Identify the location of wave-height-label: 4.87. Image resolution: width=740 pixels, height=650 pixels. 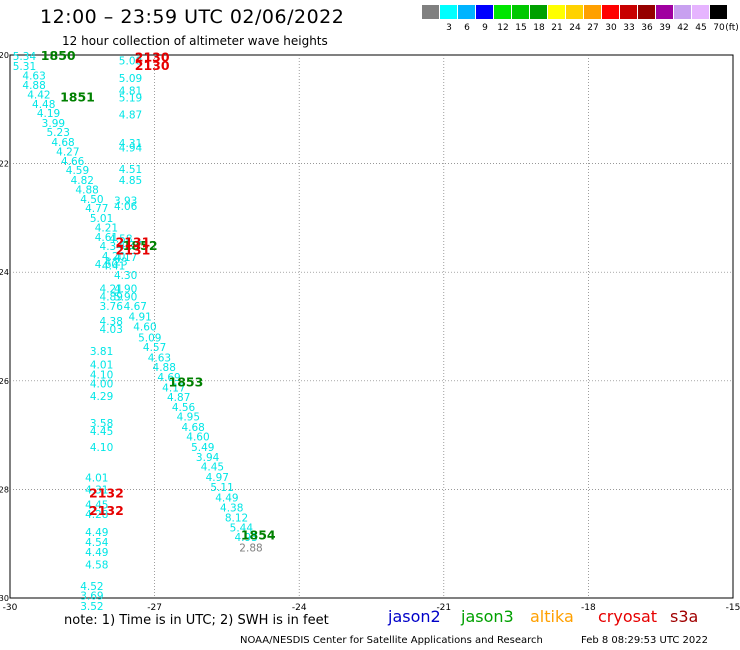
(130, 116).